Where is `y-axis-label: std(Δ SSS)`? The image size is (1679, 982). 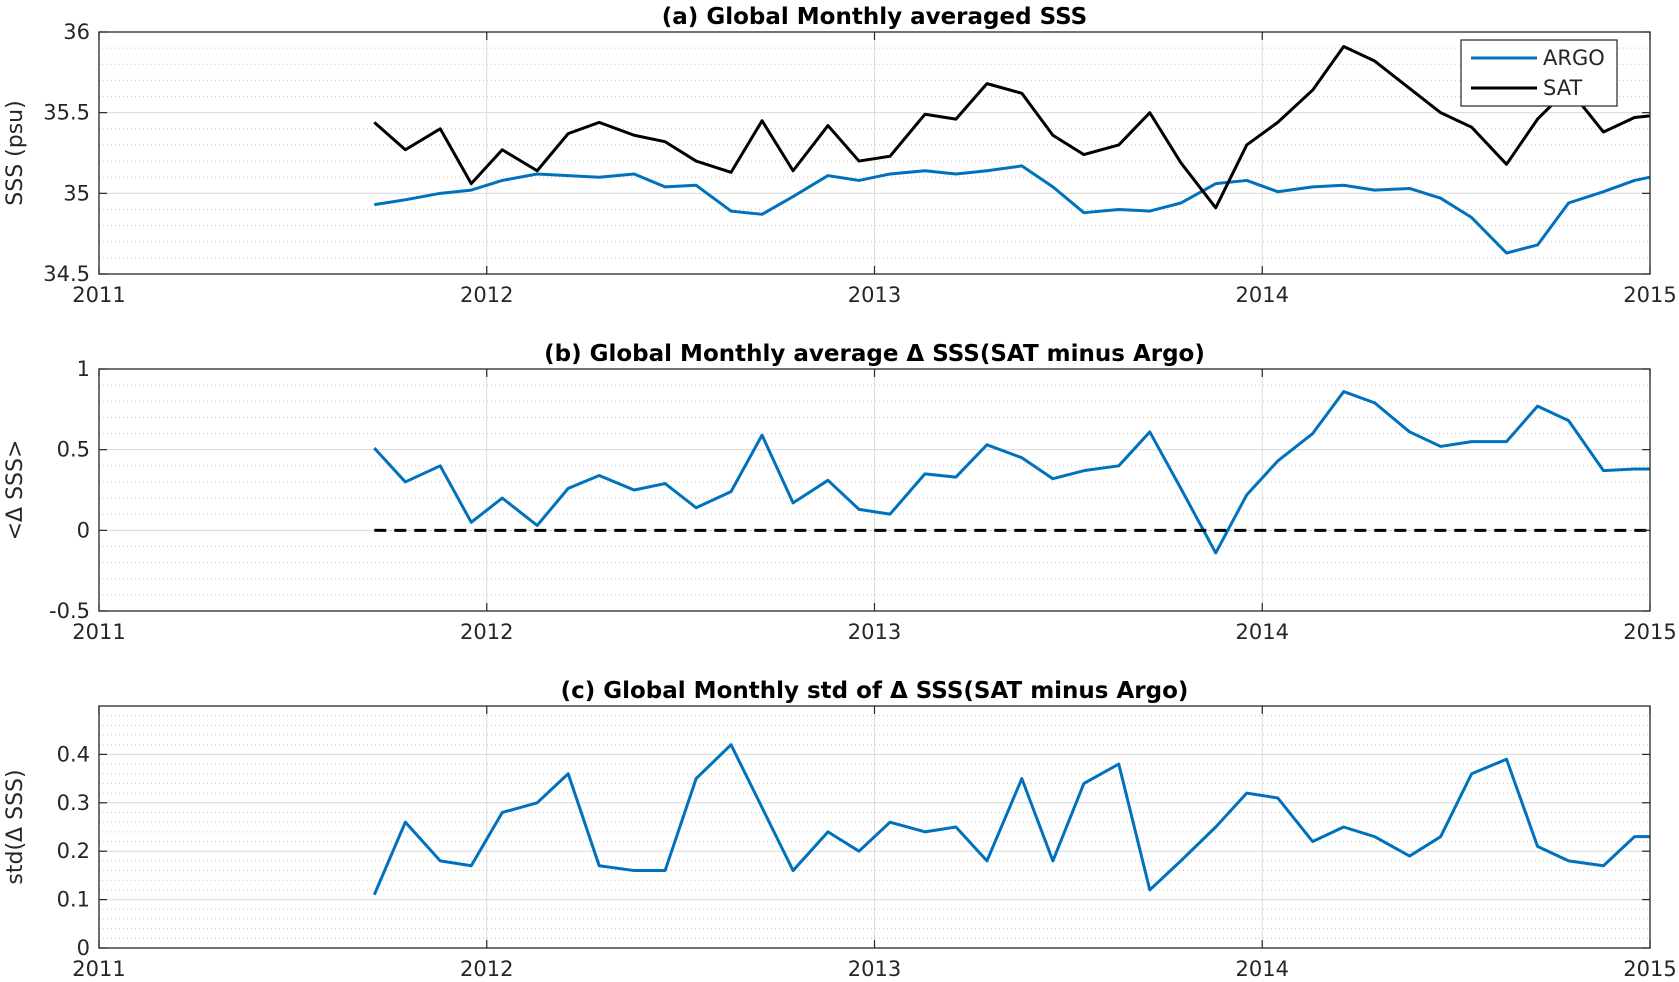
y-axis-label: std(Δ SSS) is located at coordinates (15, 826).